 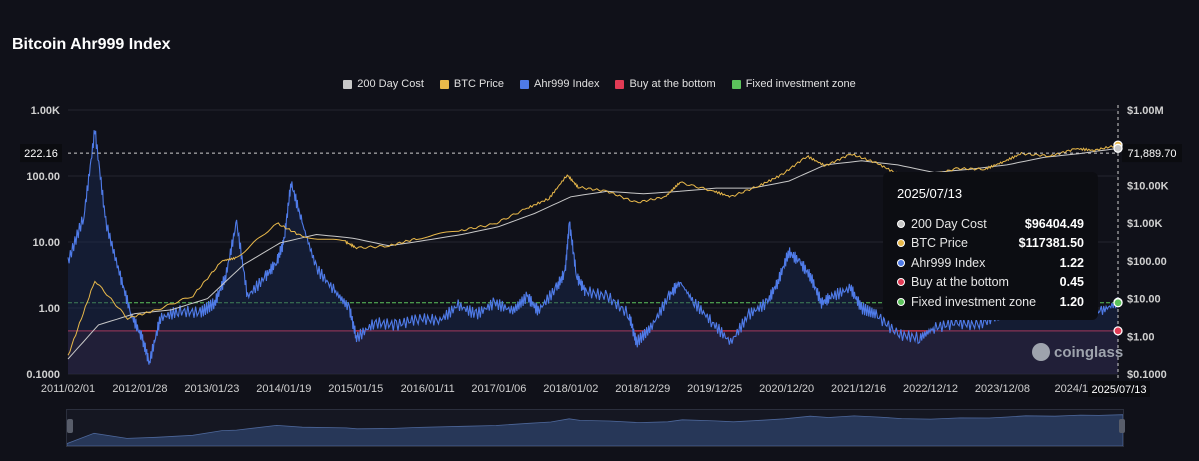 I want to click on crosshair-date-label: 2025/07/13, so click(x=1118, y=390).